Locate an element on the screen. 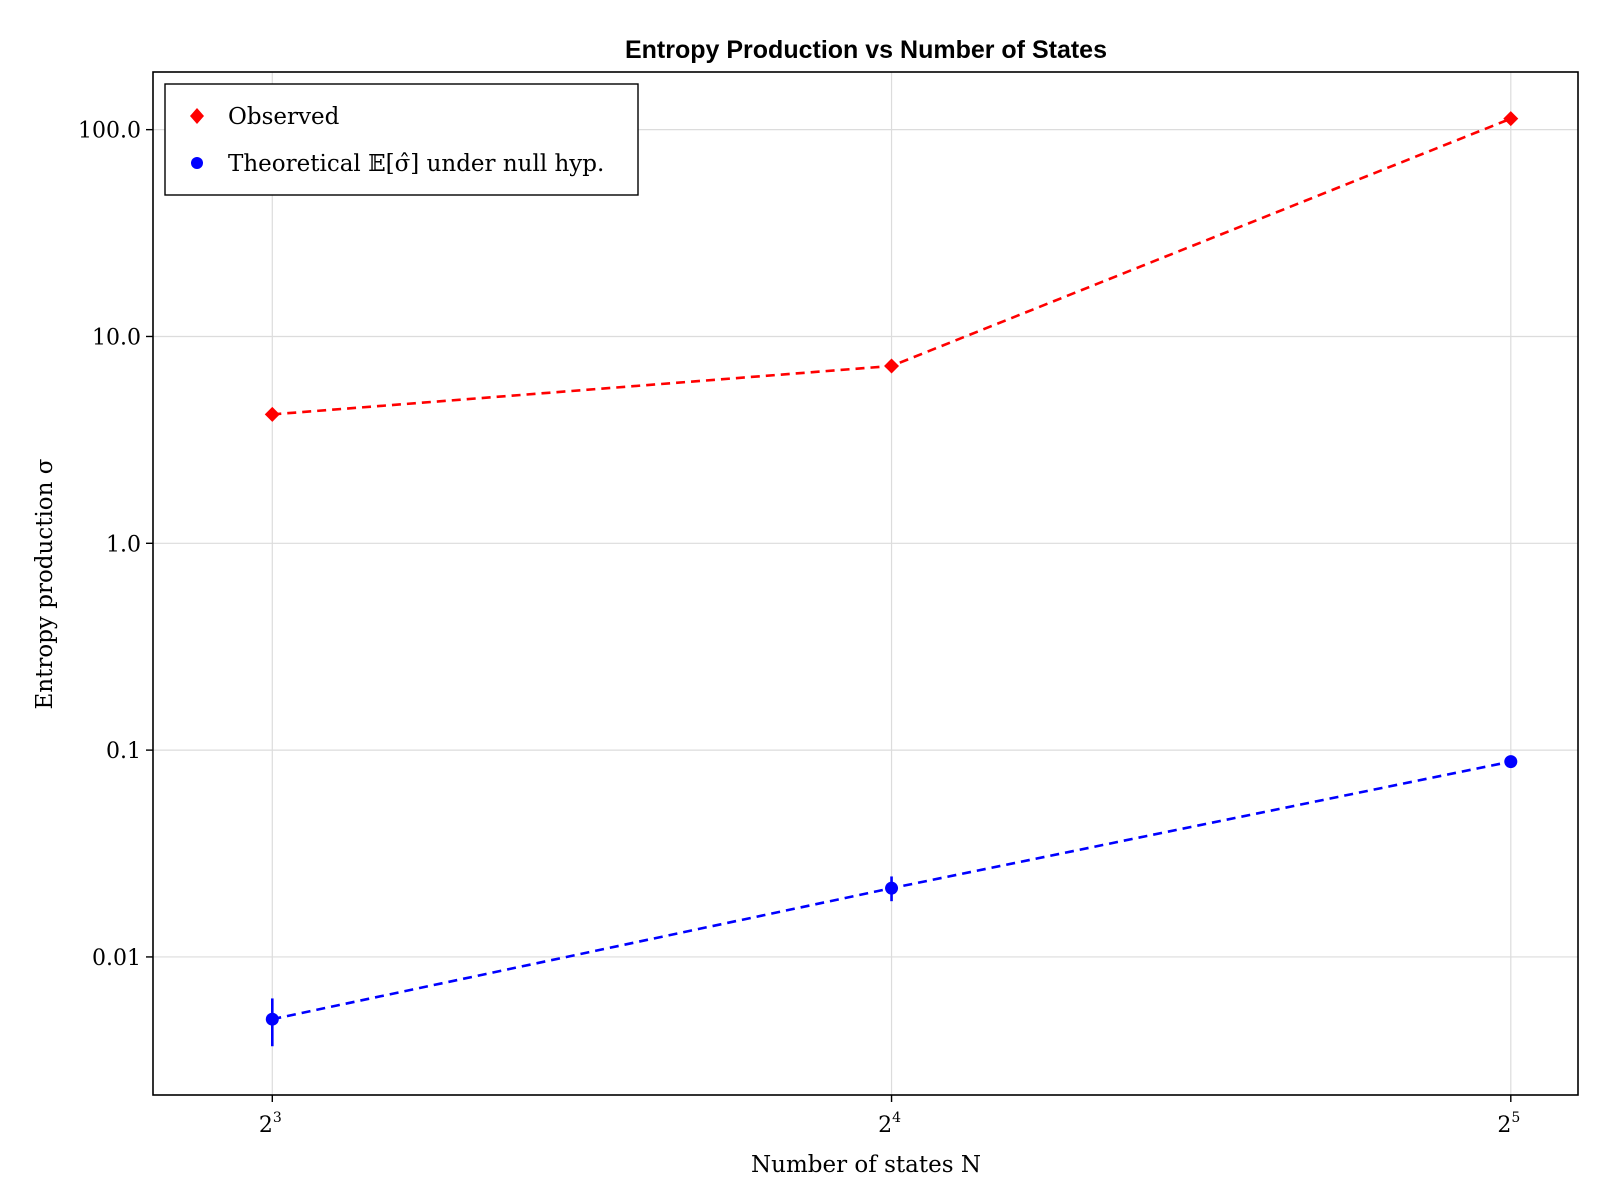  y-tick-label: 1.0 is located at coordinates (123, 544).